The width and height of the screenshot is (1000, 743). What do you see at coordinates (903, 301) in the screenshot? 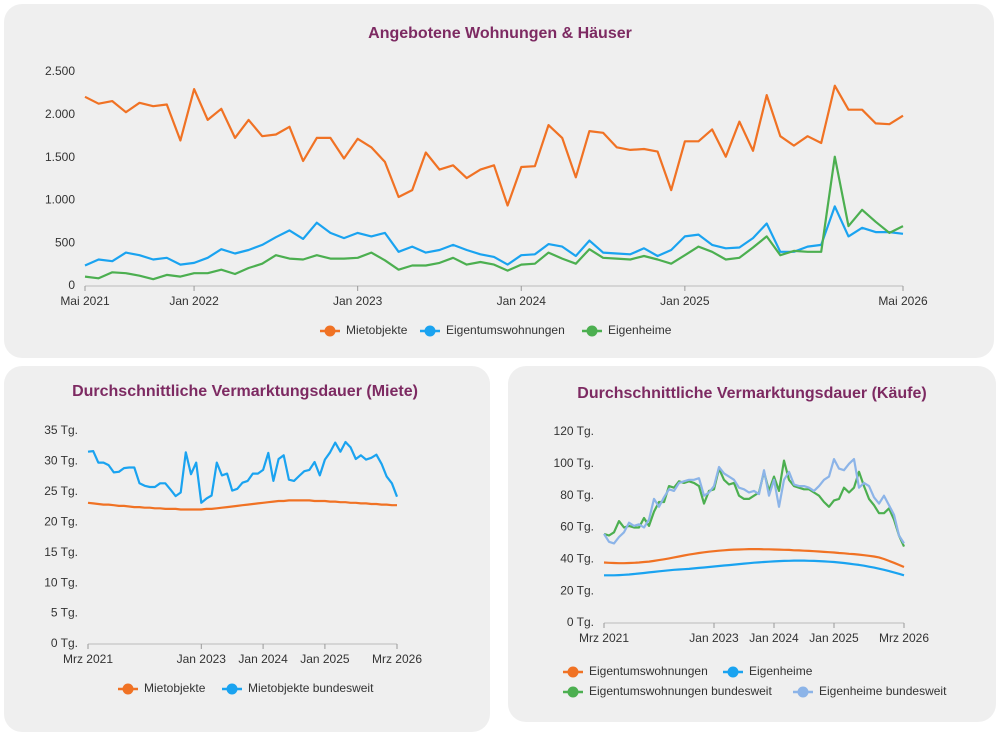
I see `x-tick-label: Mai 2026` at bounding box center [903, 301].